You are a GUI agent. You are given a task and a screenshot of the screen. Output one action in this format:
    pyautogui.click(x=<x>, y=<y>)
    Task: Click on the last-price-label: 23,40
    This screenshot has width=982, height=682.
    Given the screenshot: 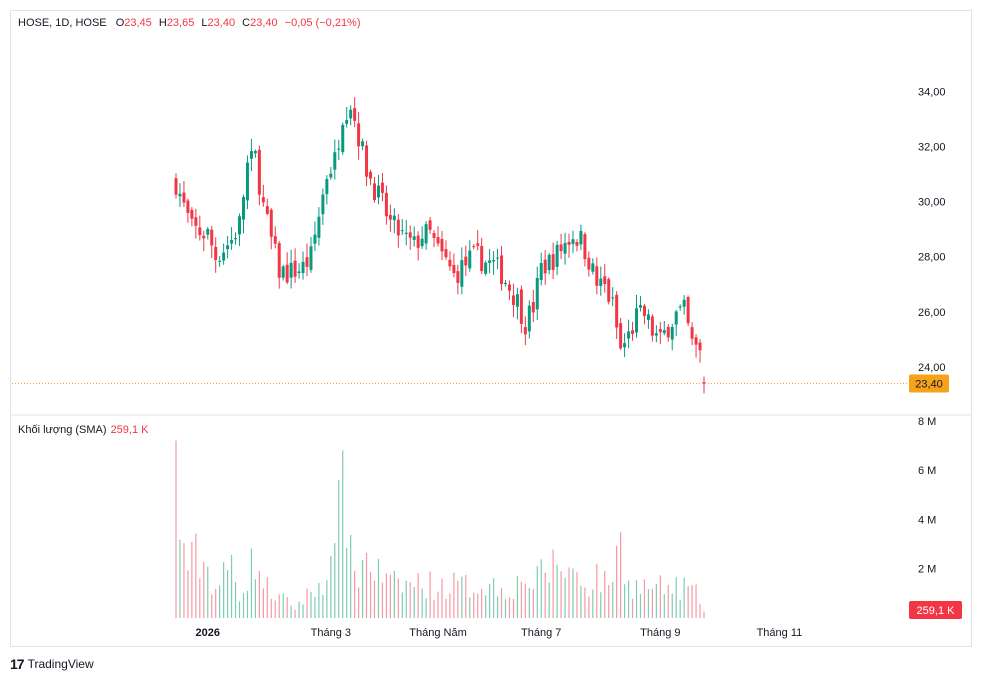 What is the action you would take?
    pyautogui.click(x=929, y=384)
    